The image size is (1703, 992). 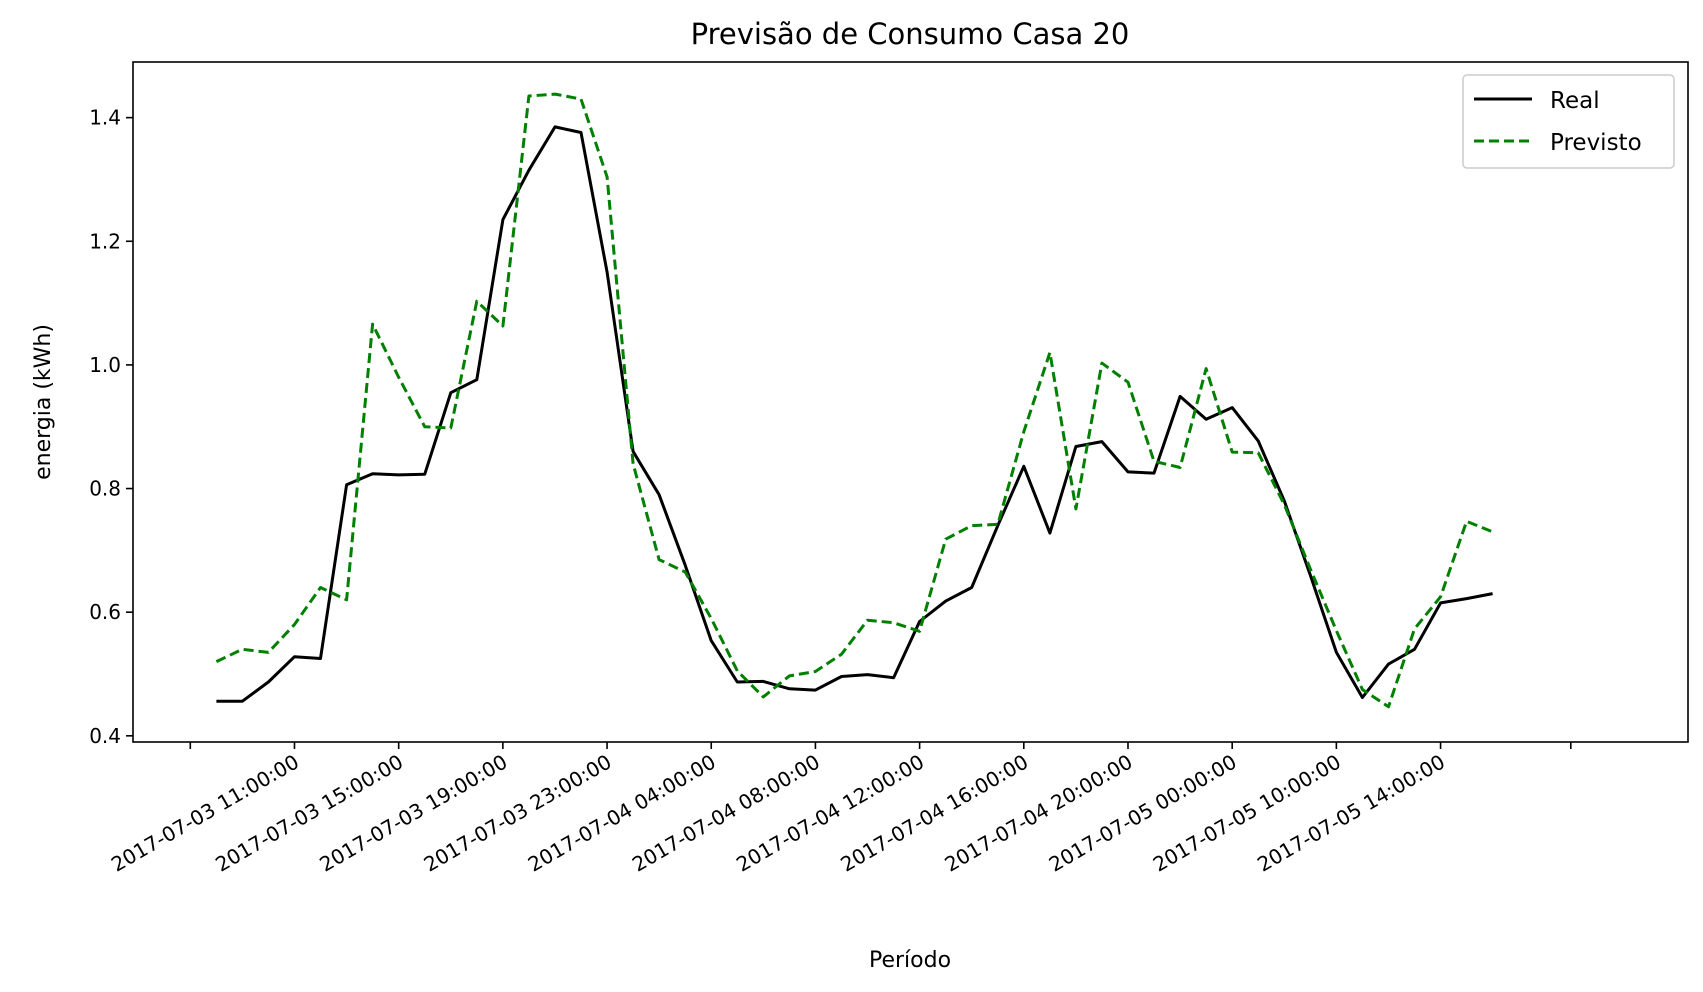 What do you see at coordinates (910, 34) in the screenshot?
I see `chart-title: Previsão de Consumo Casa 20` at bounding box center [910, 34].